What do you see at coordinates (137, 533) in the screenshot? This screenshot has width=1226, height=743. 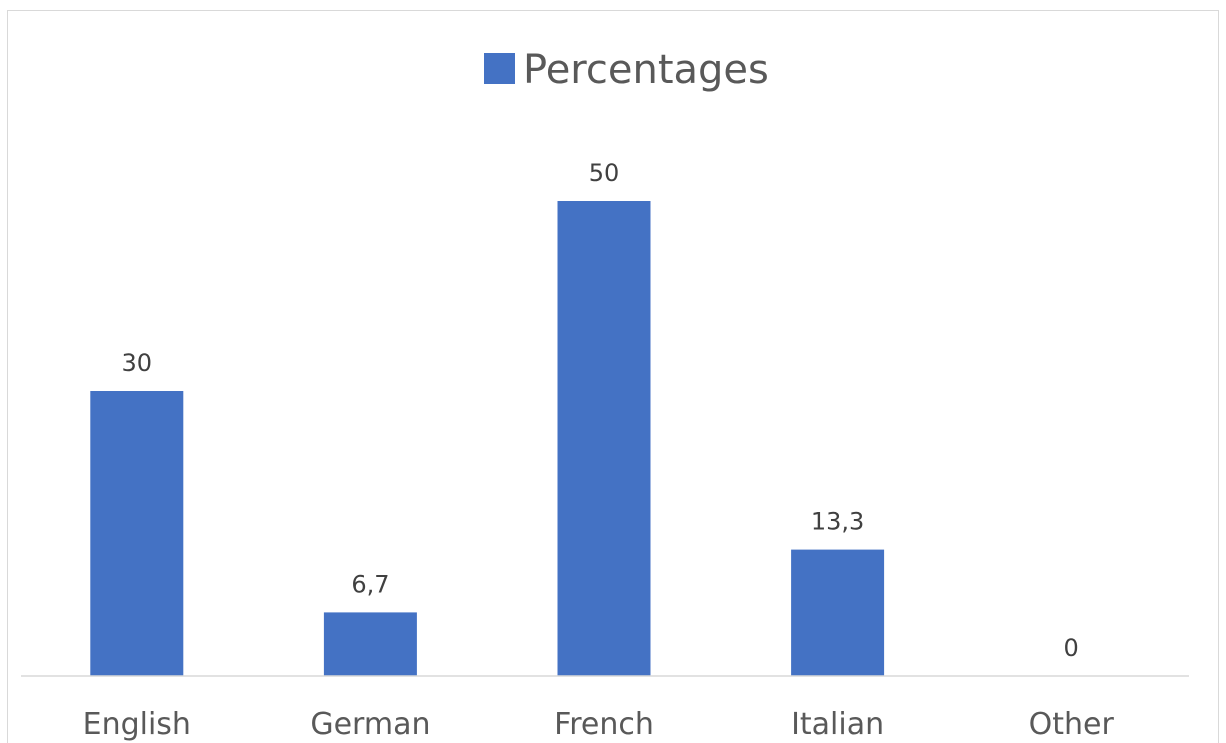 I see `bar-english` at bounding box center [137, 533].